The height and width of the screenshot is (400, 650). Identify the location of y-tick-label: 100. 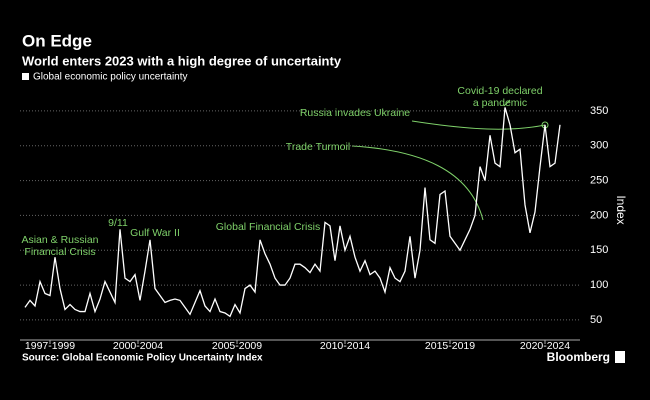
(599, 285).